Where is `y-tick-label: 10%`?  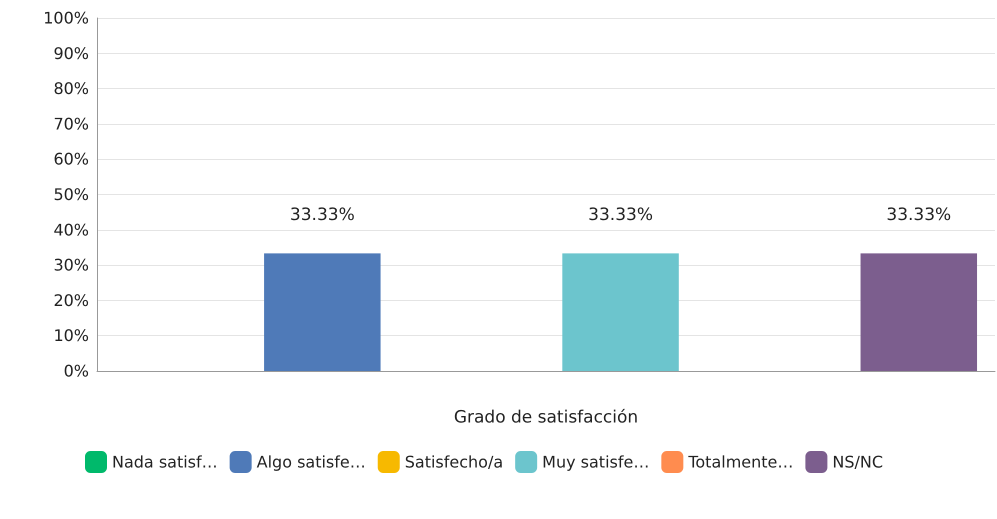
y-tick-label: 10% is located at coordinates (71, 336).